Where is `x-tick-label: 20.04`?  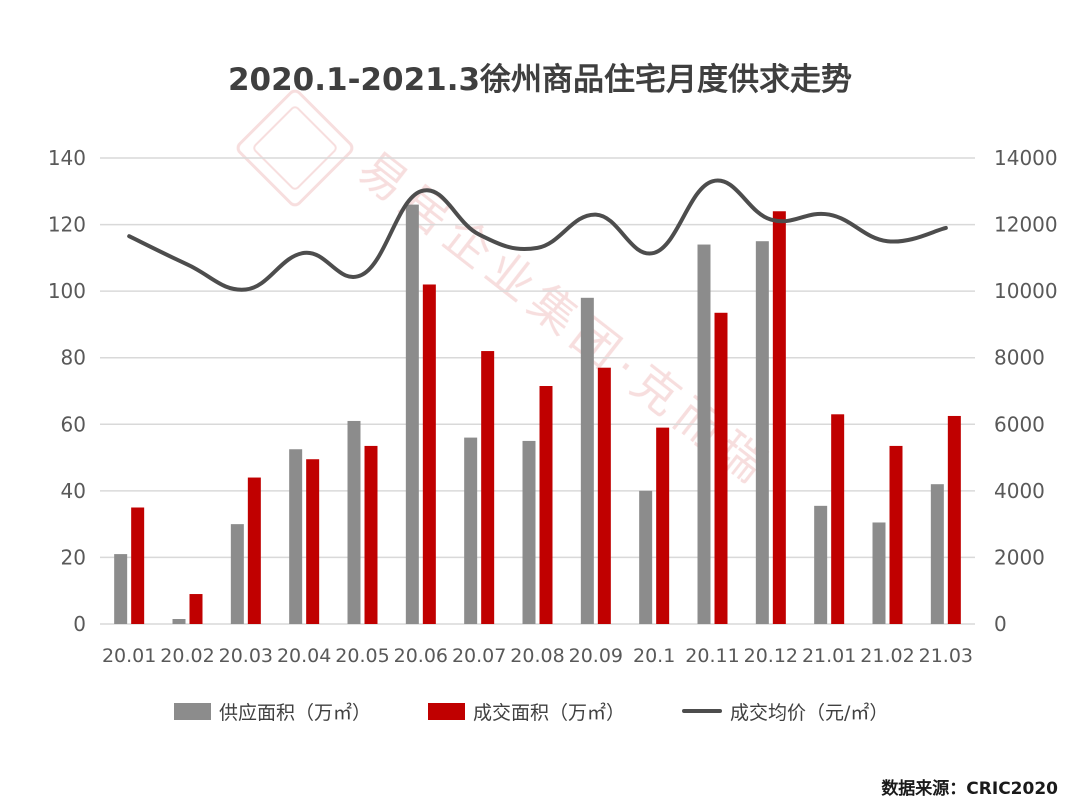
x-tick-label: 20.04 is located at coordinates (304, 656).